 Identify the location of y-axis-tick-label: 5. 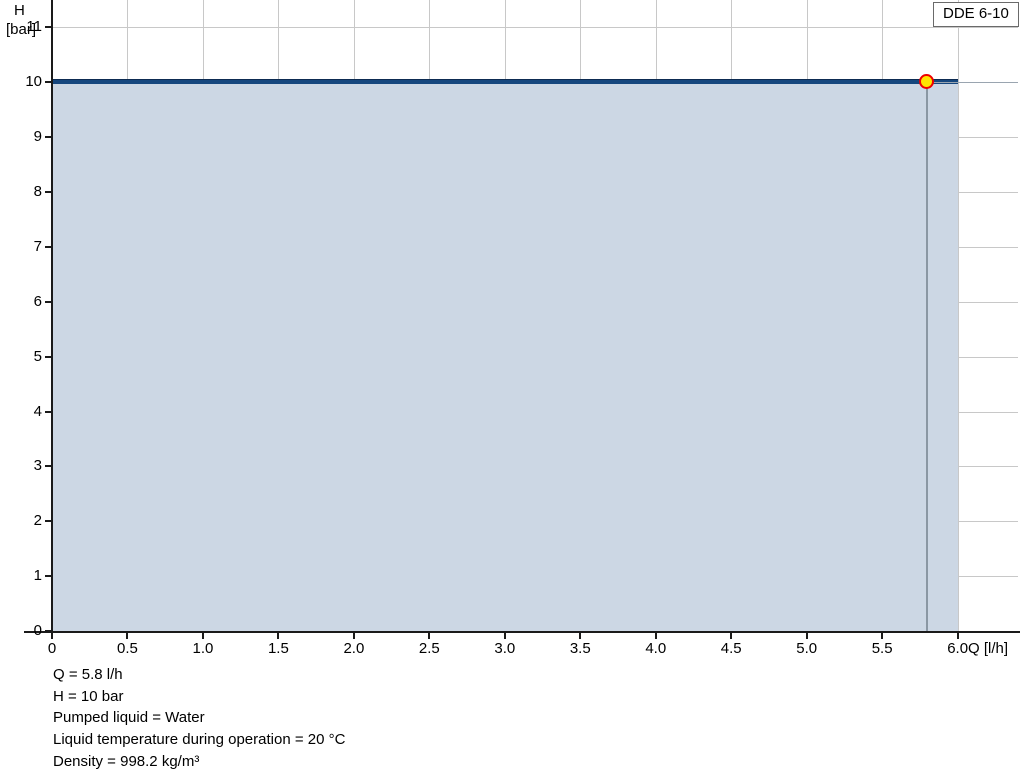
(37, 356).